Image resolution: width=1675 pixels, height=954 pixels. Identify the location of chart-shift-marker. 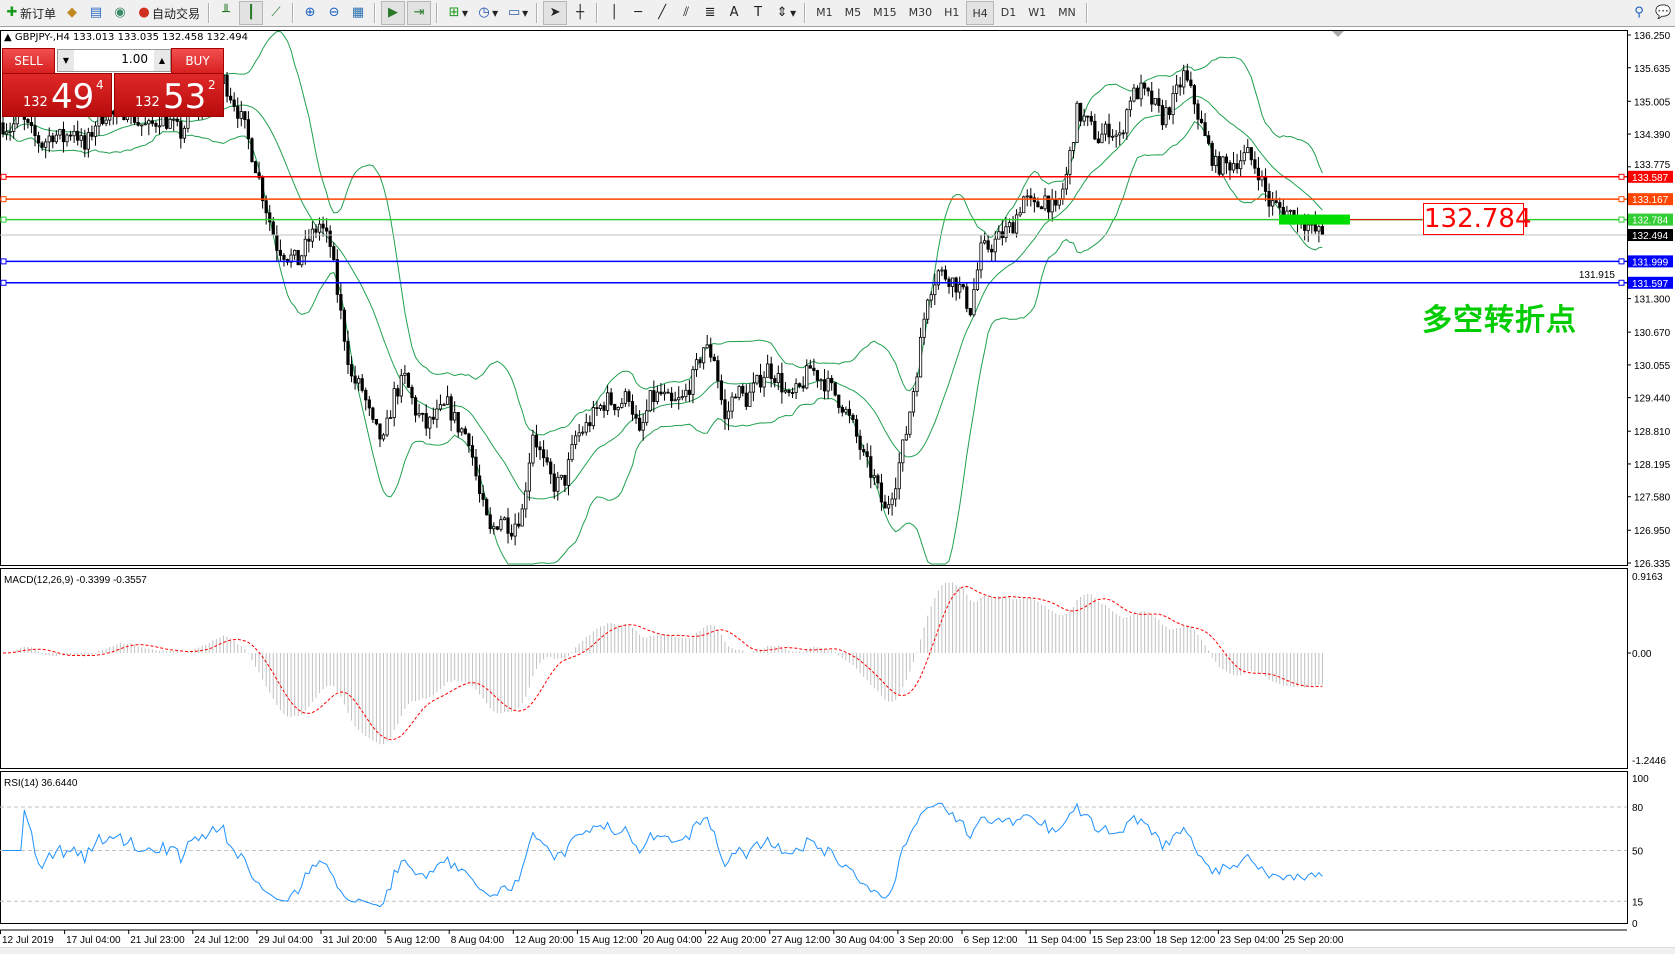
(1338, 34).